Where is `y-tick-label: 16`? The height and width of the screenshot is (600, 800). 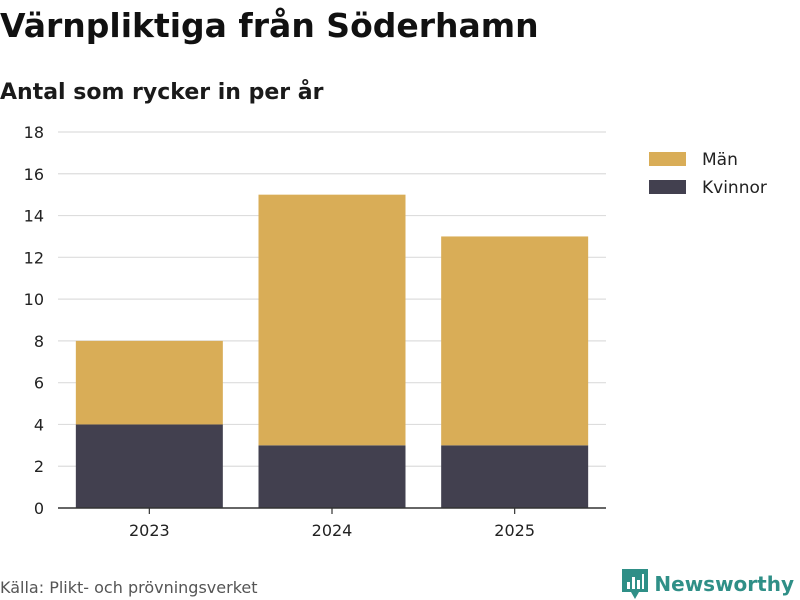
y-tick-label: 16 is located at coordinates (34, 174).